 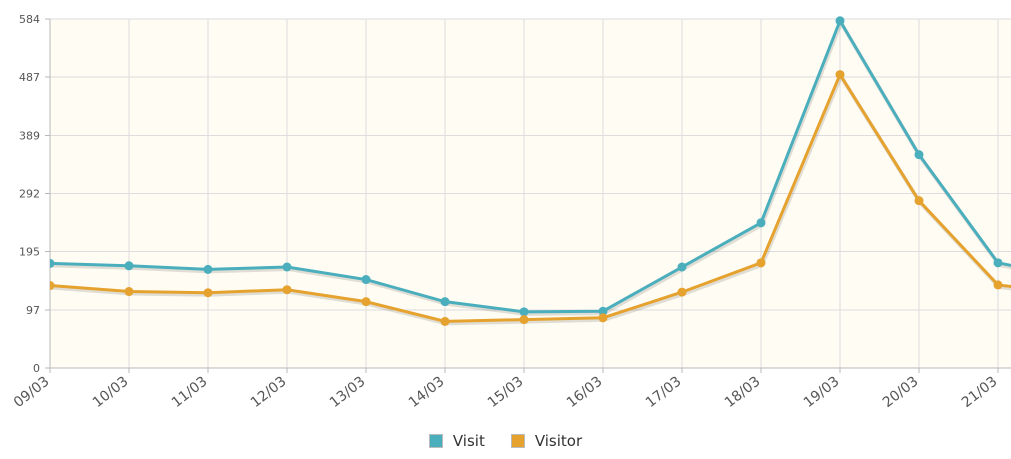 I want to click on x-tick-label: 11/03, so click(x=190, y=392).